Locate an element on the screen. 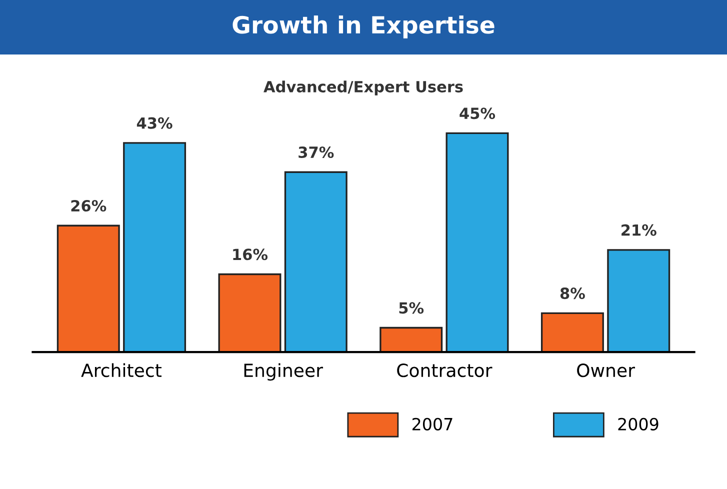 This screenshot has height=489, width=727. x-tick-label: Contractor is located at coordinates (444, 371).